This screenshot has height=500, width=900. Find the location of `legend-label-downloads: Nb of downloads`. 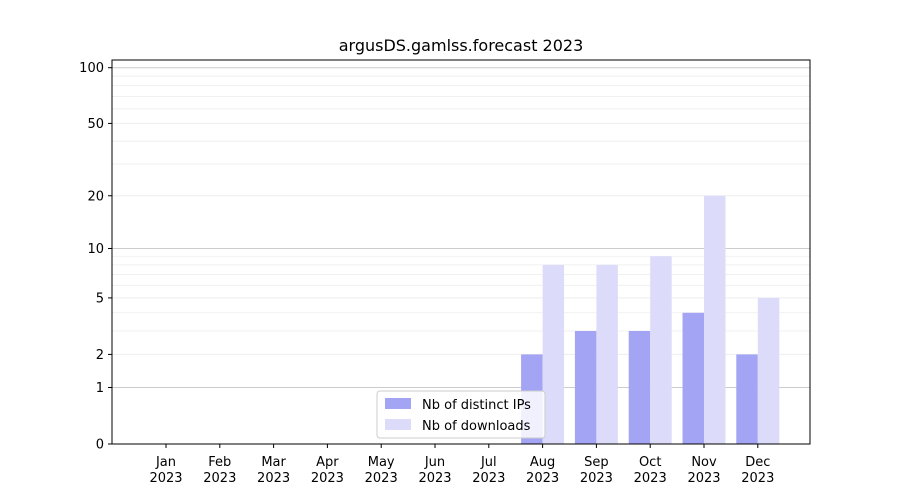

legend-label-downloads: Nb of downloads is located at coordinates (476, 426).